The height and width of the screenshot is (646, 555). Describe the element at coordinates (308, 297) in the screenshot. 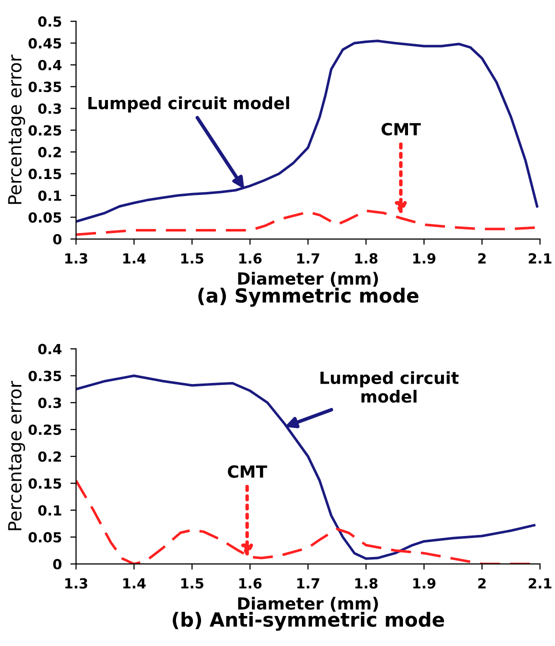

I see `text: (a) Symmetric mode` at that location.